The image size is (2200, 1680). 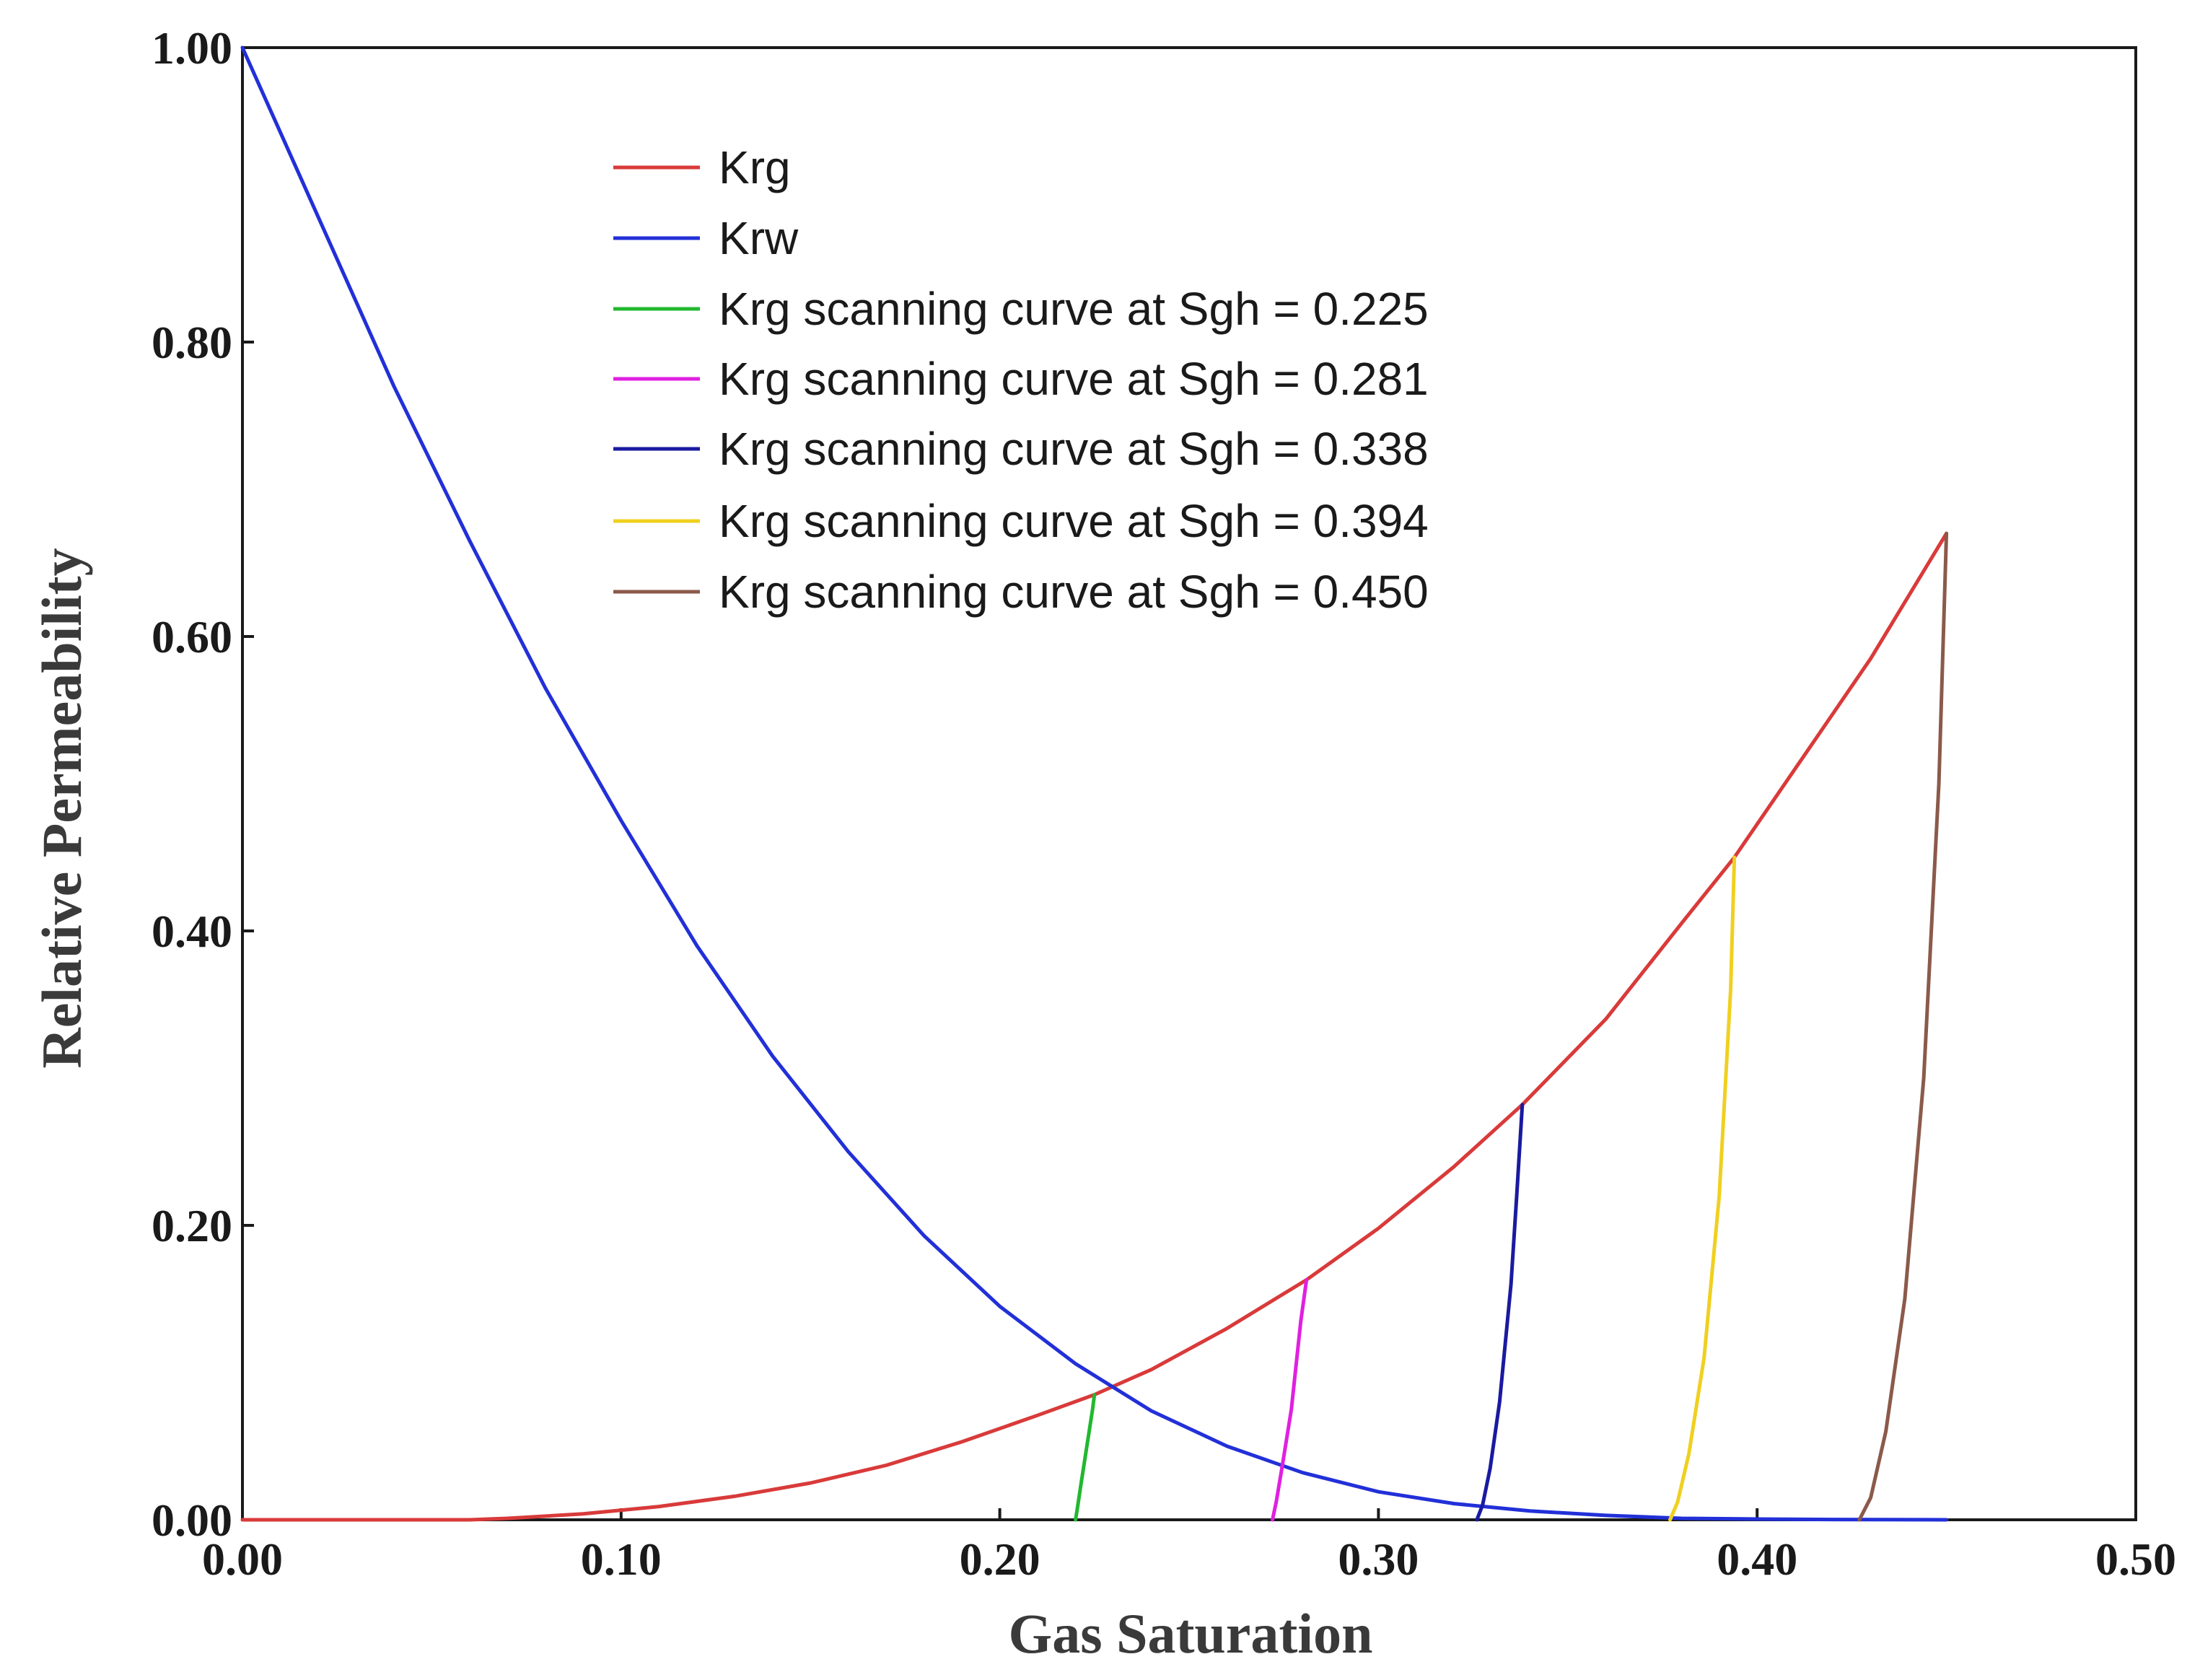 What do you see at coordinates (1757, 1559) in the screenshot?
I see `x-tick-label: 0.40` at bounding box center [1757, 1559].